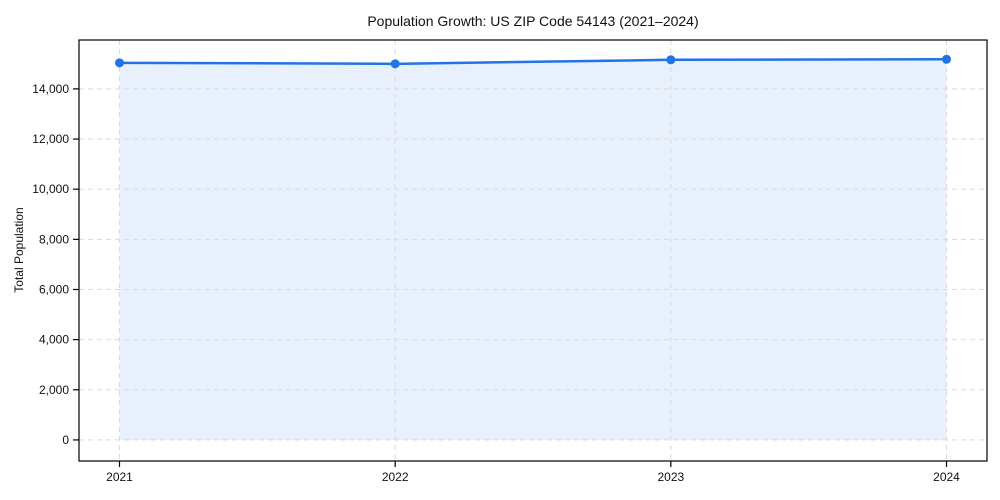 The image size is (1000, 500). Describe the element at coordinates (946, 477) in the screenshot. I see `x-tick-label: 2024` at that location.